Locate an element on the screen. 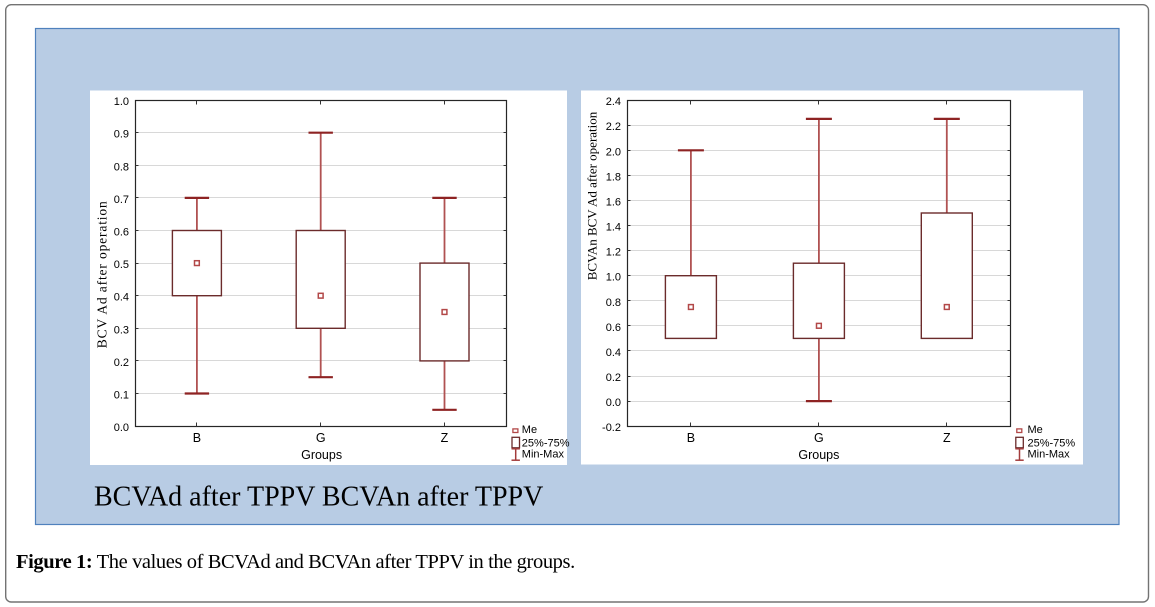  svg-text: 1.6 is located at coordinates (613, 202).